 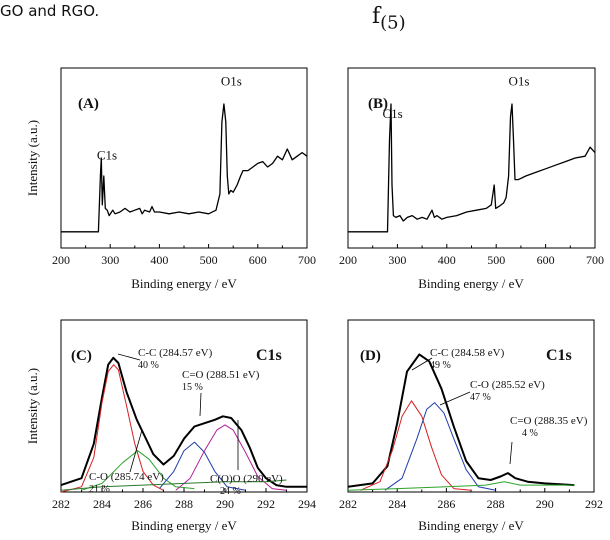 What do you see at coordinates (471, 255) in the screenshot?
I see `panel-b-ticks: 200 300 400 500 600 700` at bounding box center [471, 255].